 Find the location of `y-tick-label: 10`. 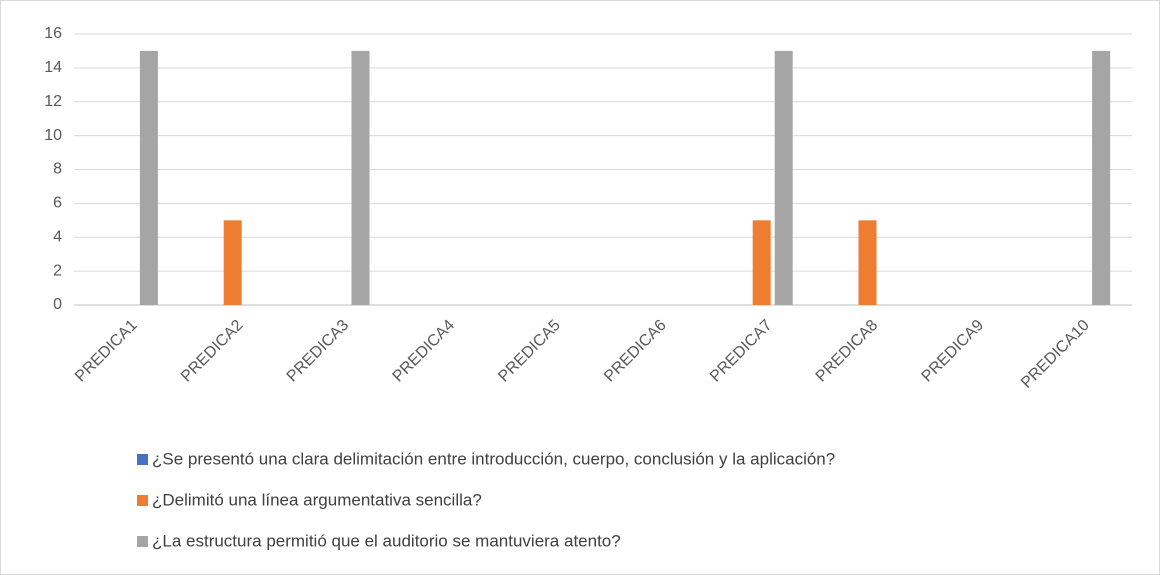

y-tick-label: 10 is located at coordinates (53, 135).